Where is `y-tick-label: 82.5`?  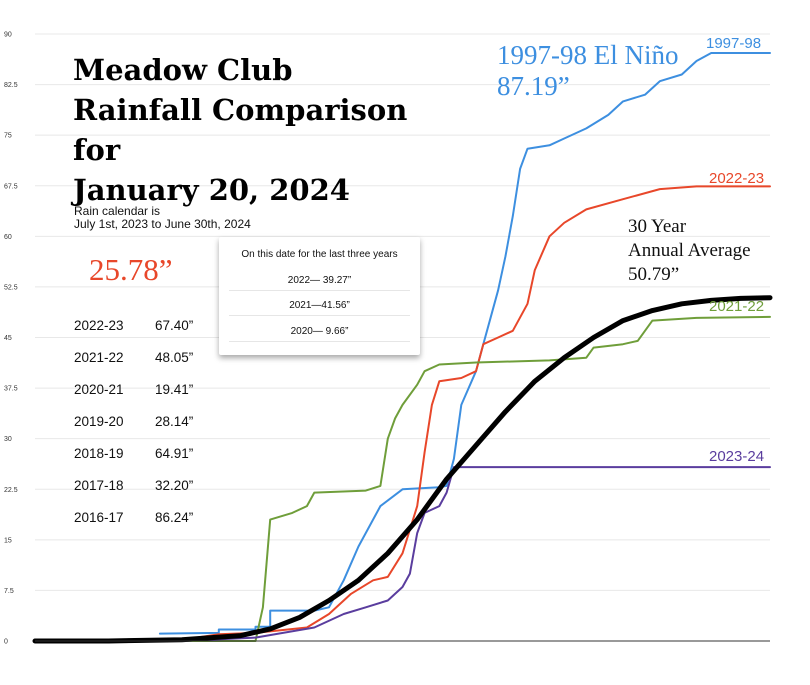 y-tick-label: 82.5 is located at coordinates (11, 85).